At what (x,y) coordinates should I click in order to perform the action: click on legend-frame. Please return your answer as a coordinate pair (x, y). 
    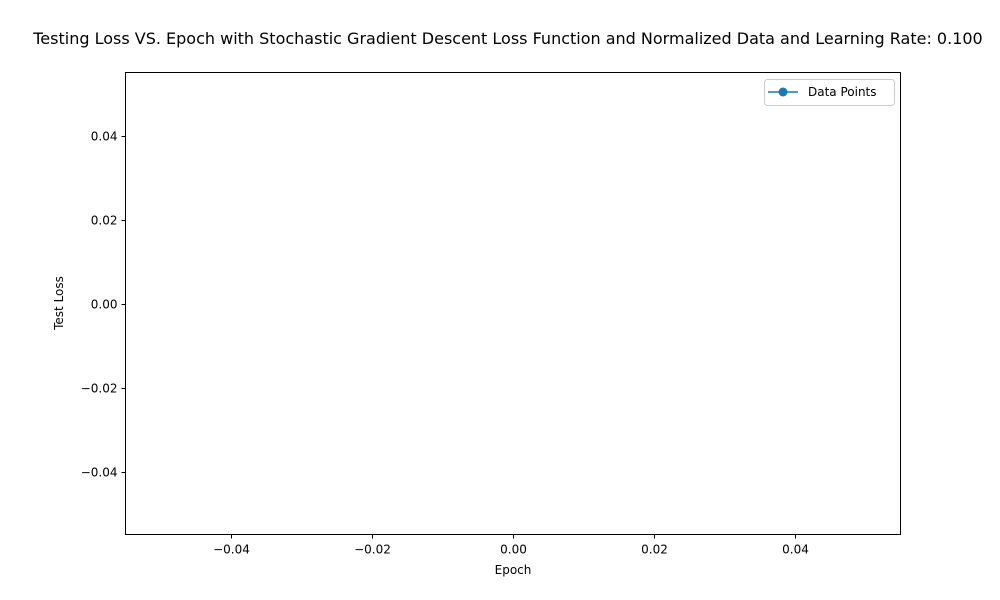
    Looking at the image, I should click on (829, 92).